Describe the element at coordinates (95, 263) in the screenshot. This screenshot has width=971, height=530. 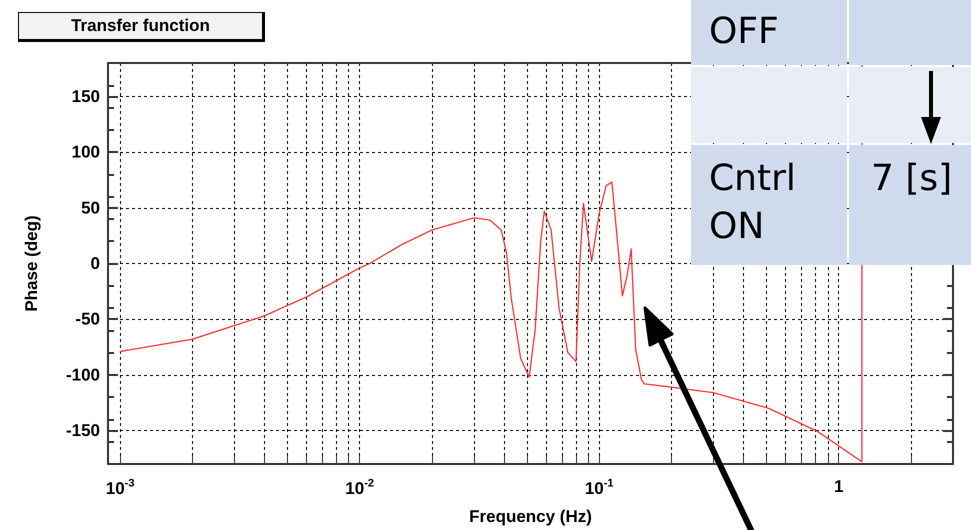
I see `y-tick-label: 0` at that location.